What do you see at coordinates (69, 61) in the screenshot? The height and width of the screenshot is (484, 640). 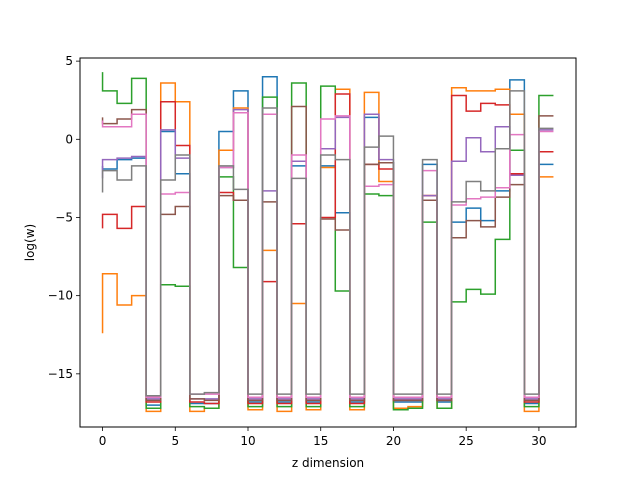 I see `y-tick-label: 5` at bounding box center [69, 61].